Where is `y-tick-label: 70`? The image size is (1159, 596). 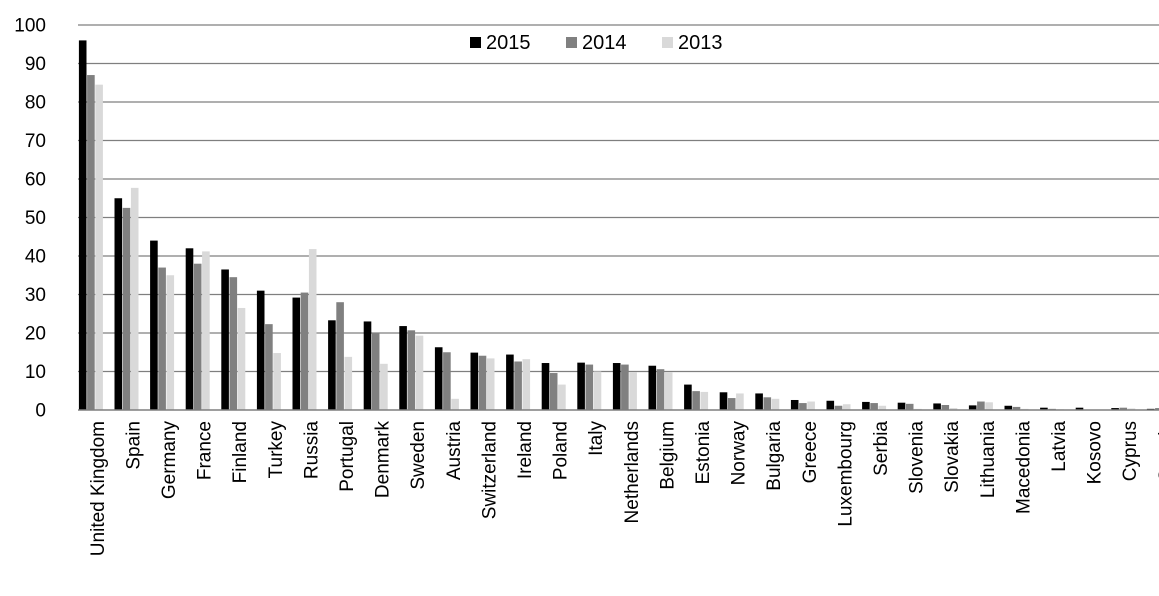 y-tick-label: 70 is located at coordinates (35, 141).